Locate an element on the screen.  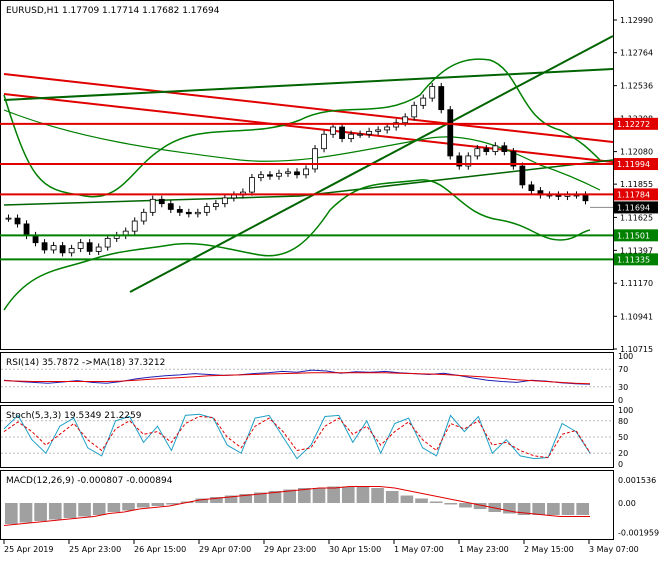
rsi-panel is located at coordinates (307, 378).